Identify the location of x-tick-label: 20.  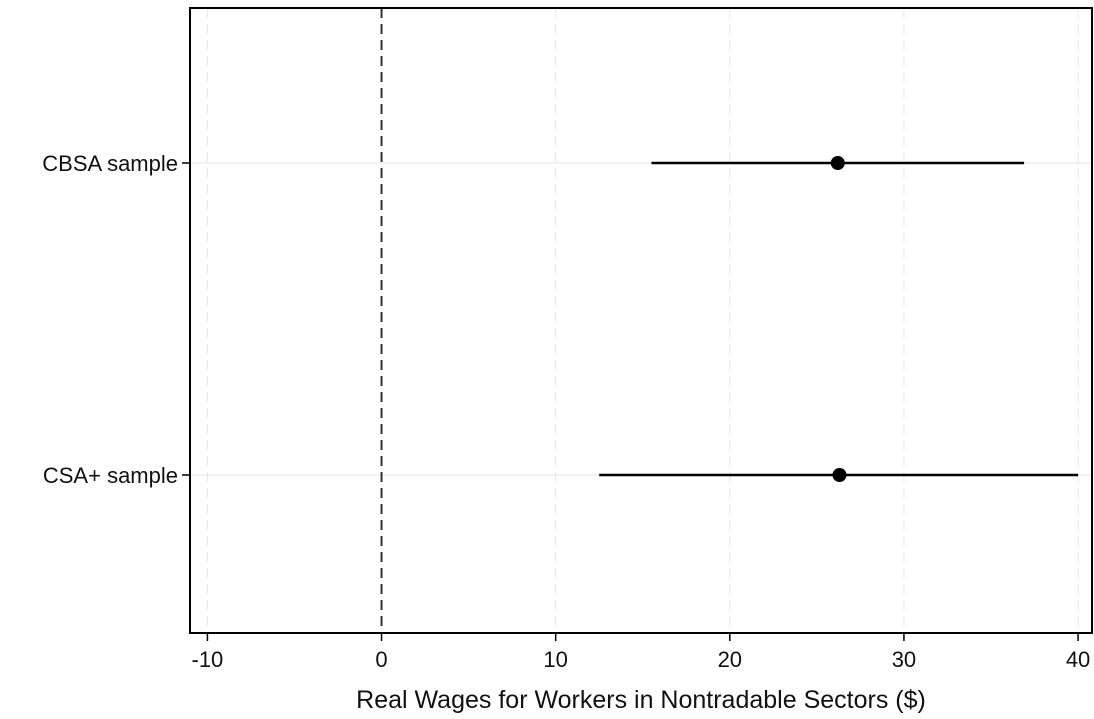
(730, 659).